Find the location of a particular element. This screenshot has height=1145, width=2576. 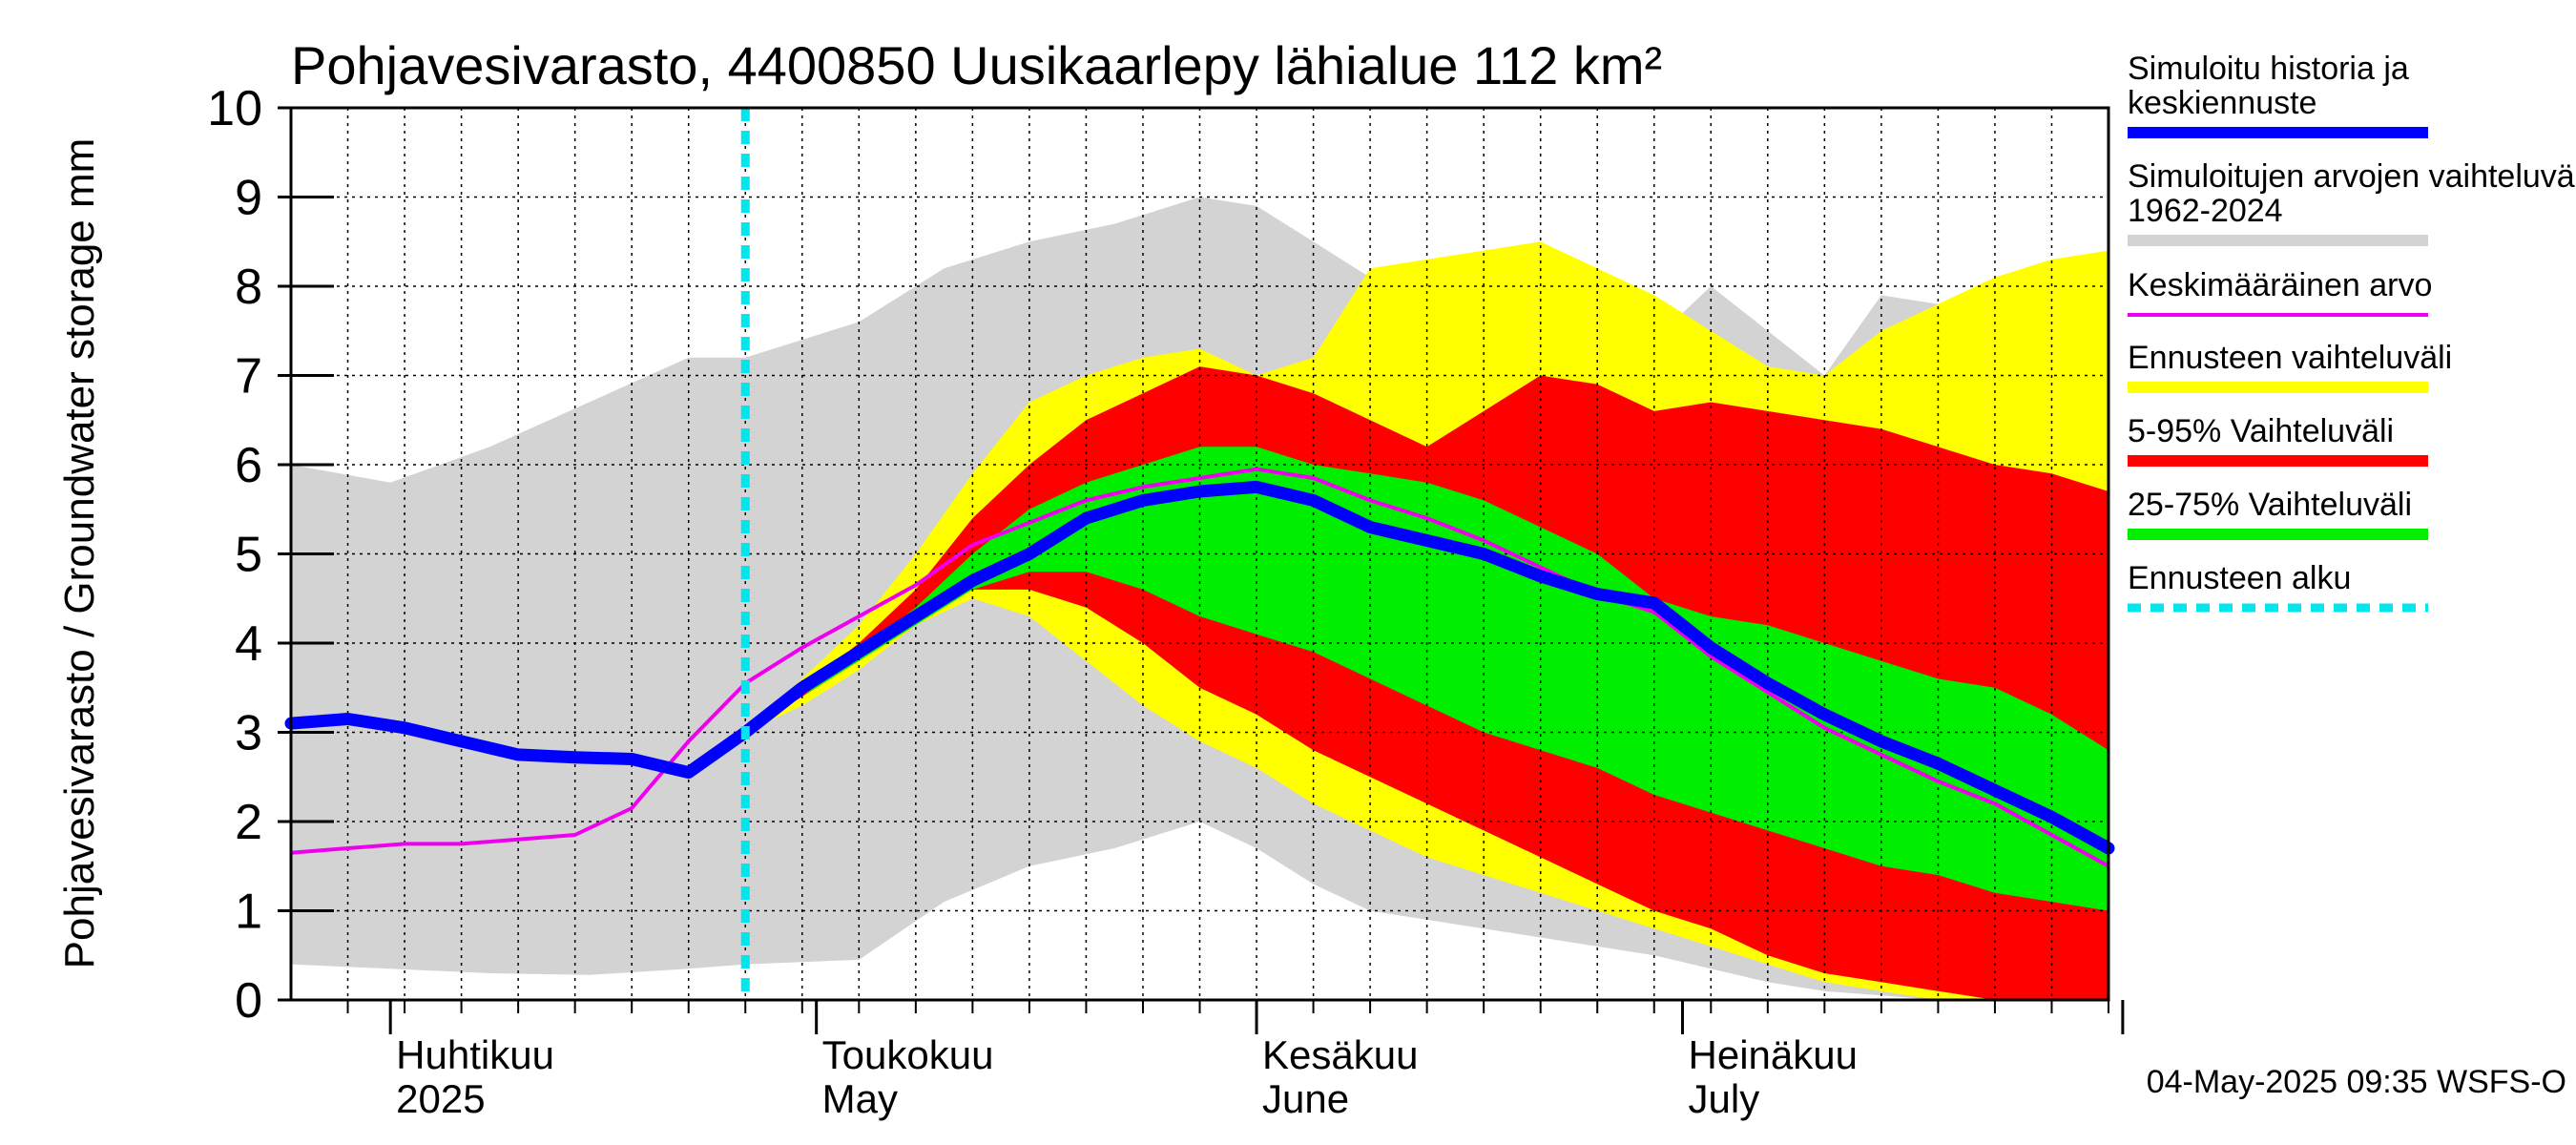

legend-label: 5-95% Vaihteluväli is located at coordinates (2261, 431).